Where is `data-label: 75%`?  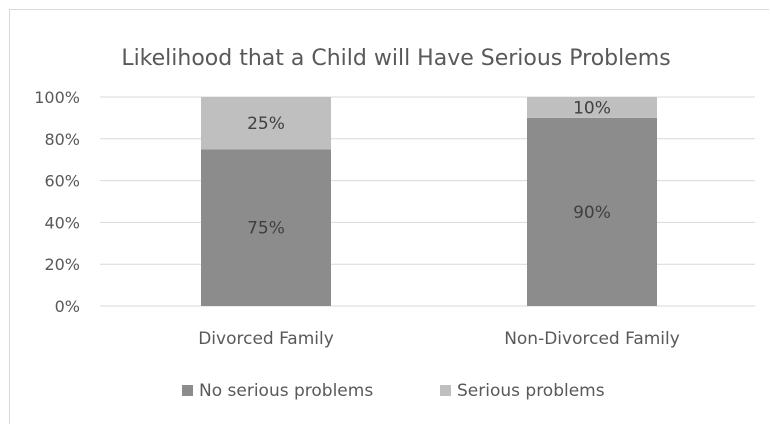
data-label: 75% is located at coordinates (266, 229).